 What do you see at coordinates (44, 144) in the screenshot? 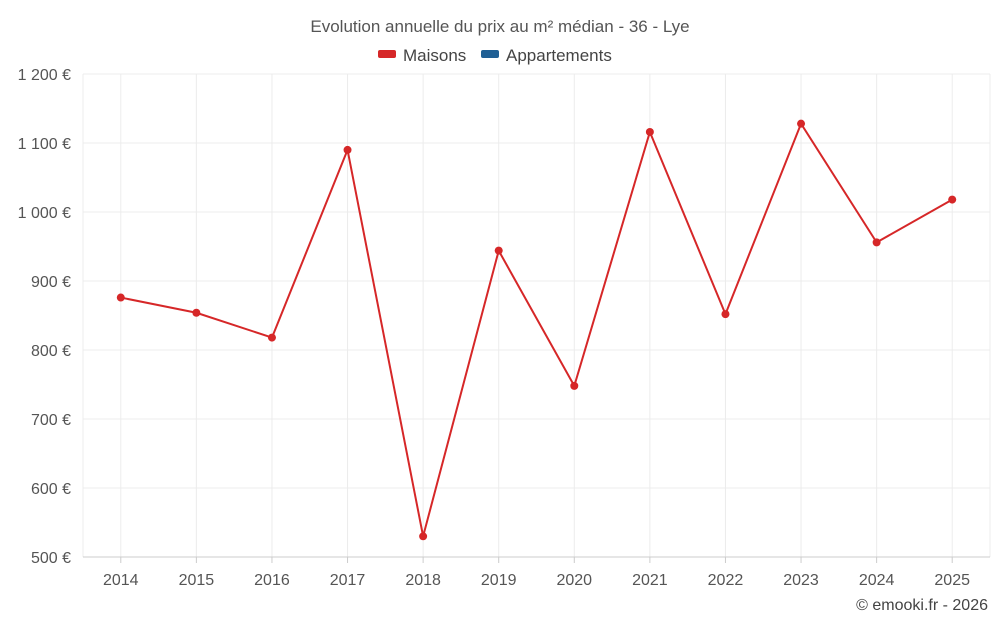
I see `y-tick-label: 1 100 €` at bounding box center [44, 144].